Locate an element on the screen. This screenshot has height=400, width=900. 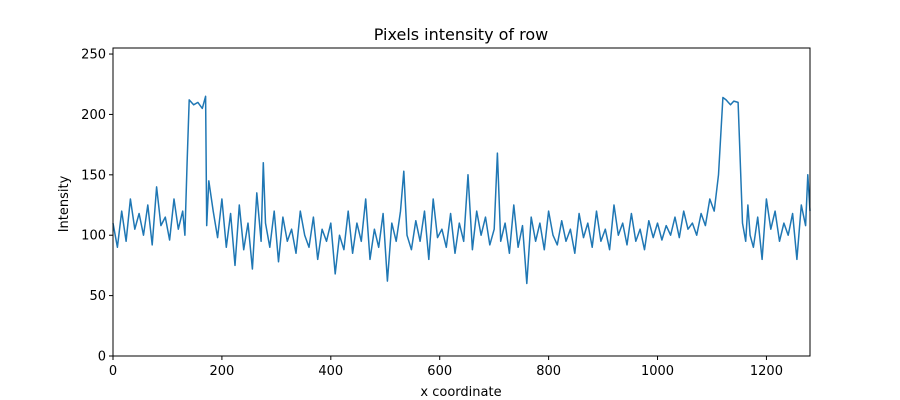
y-tick-label: 50 is located at coordinates (97, 296).